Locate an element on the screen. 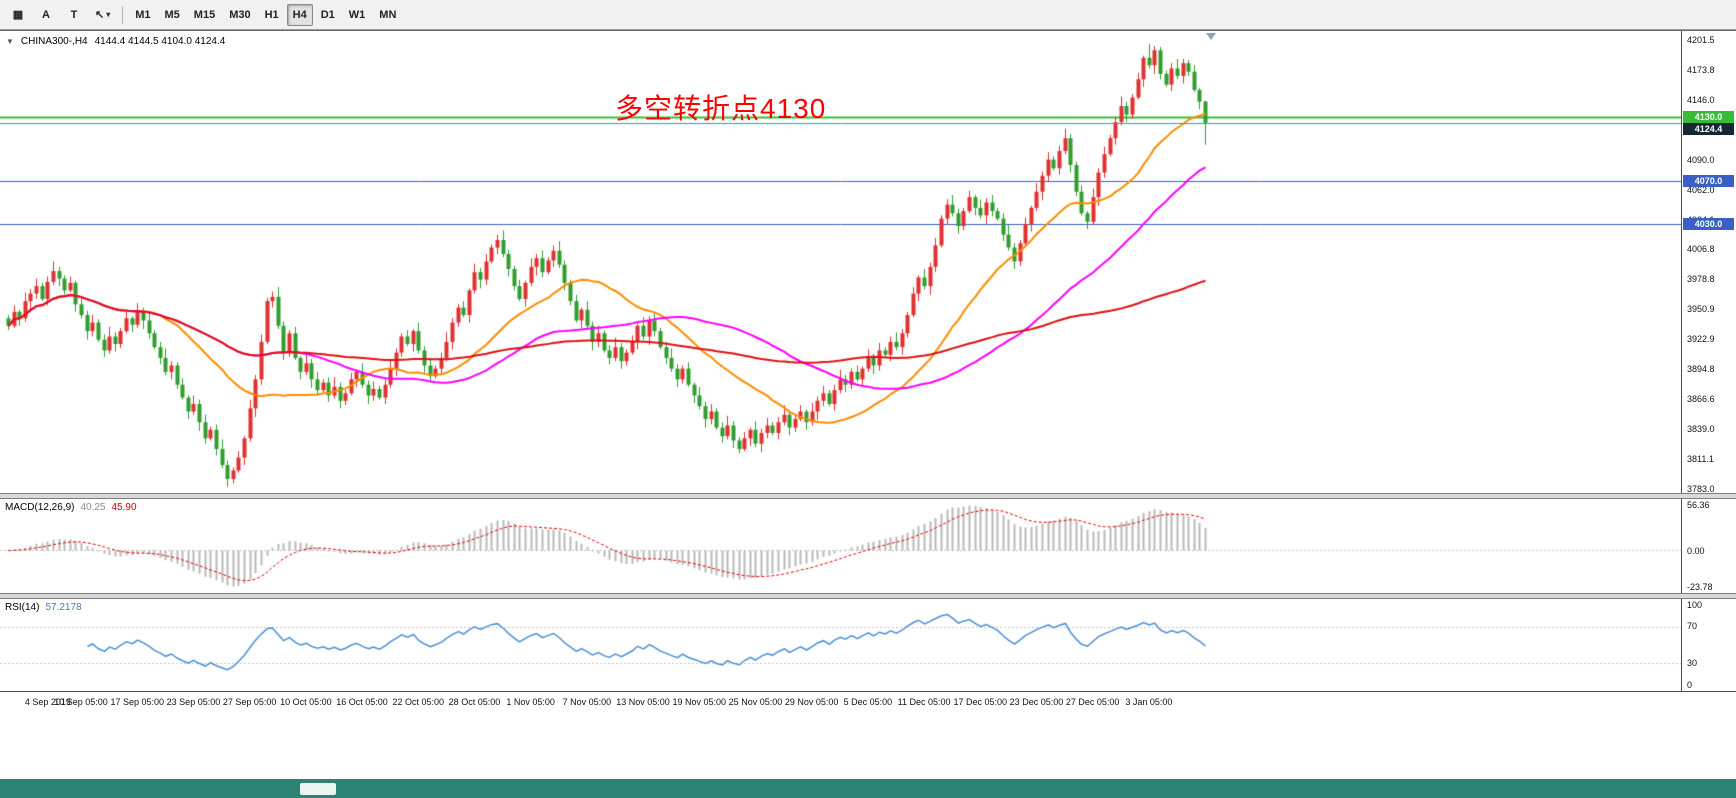  time-axis-label: 28 Oct 05:00 is located at coordinates (474, 702).